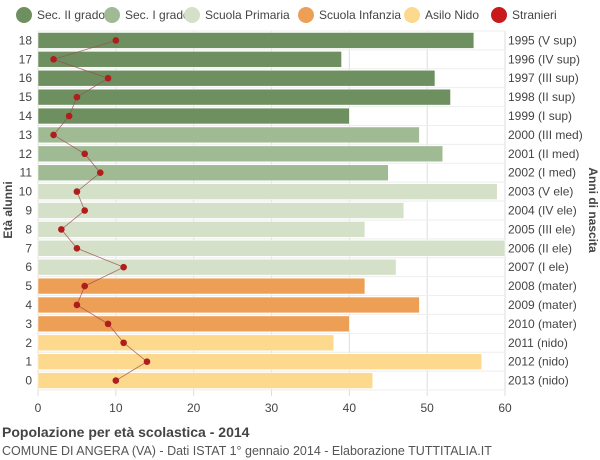 This screenshot has width=600, height=460. What do you see at coordinates (542, 286) in the screenshot?
I see `birth-year-tick-label: 2008 (mater)` at bounding box center [542, 286].